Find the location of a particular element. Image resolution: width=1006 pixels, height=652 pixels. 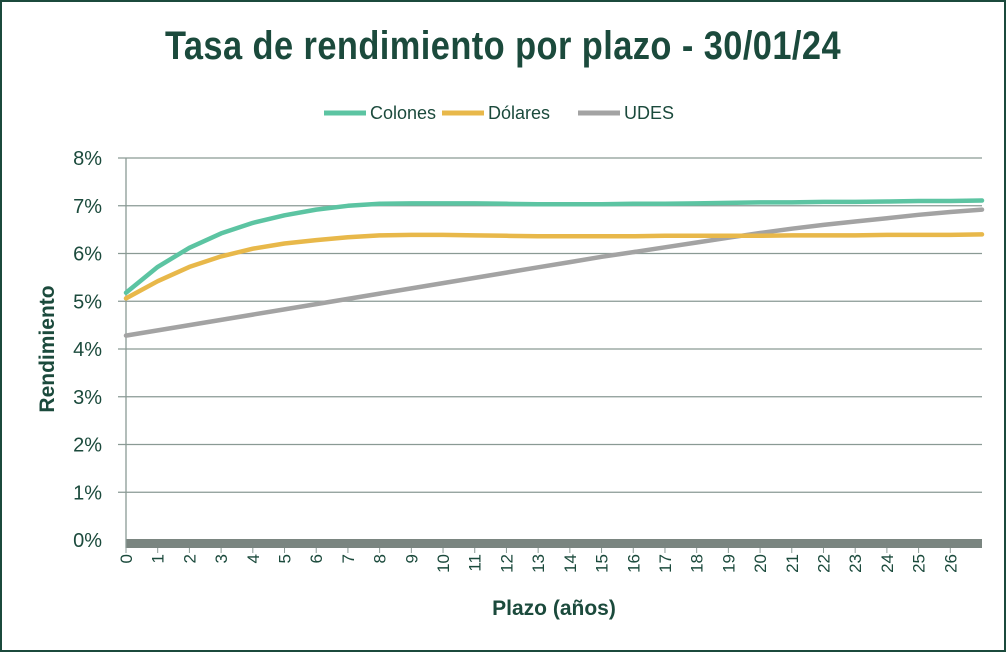

x-tick-label: 10 is located at coordinates (443, 563).